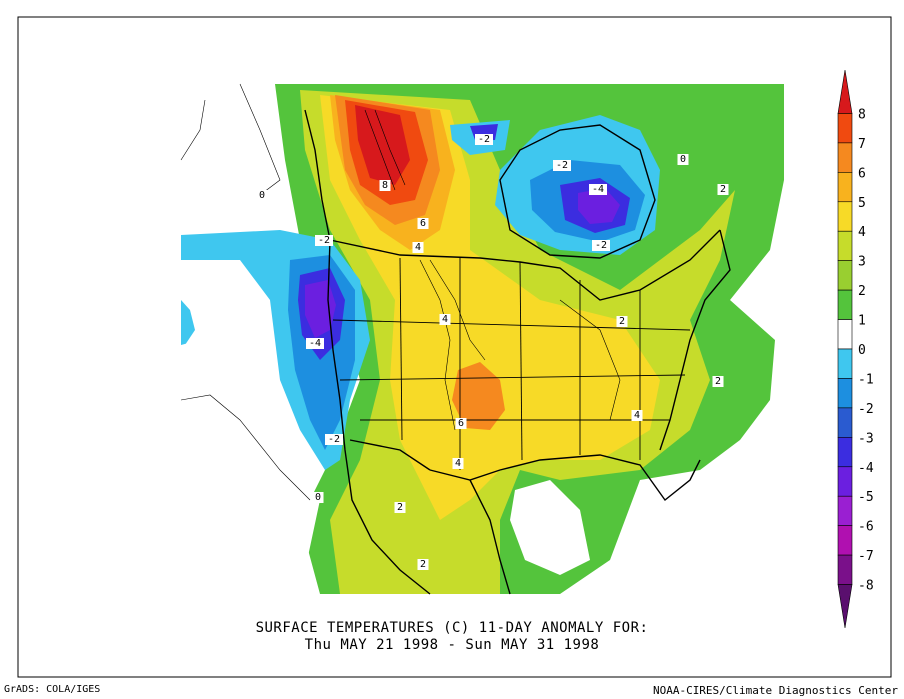 The image size is (904, 699). I want to click on colorbar-tick-label: -3, so click(866, 438).